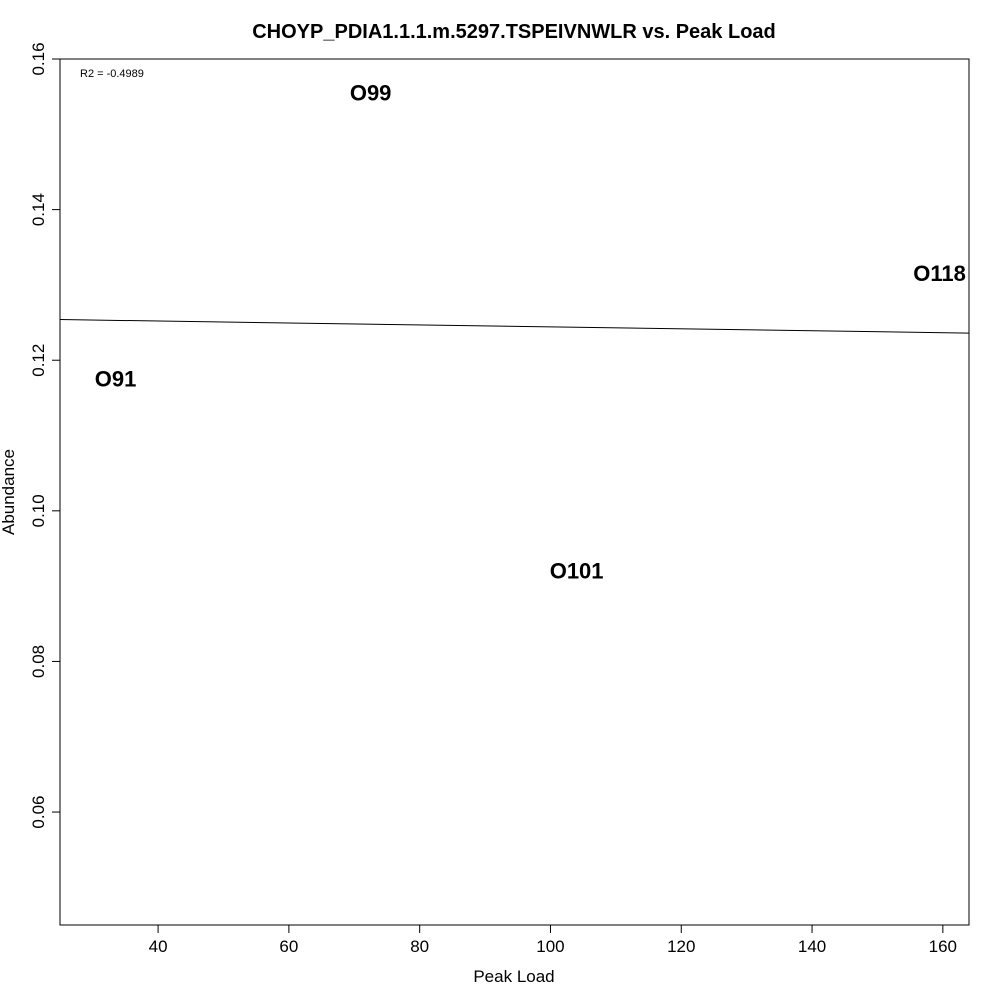 Image resolution: width=1000 pixels, height=1000 pixels. I want to click on regression-line, so click(514, 326).